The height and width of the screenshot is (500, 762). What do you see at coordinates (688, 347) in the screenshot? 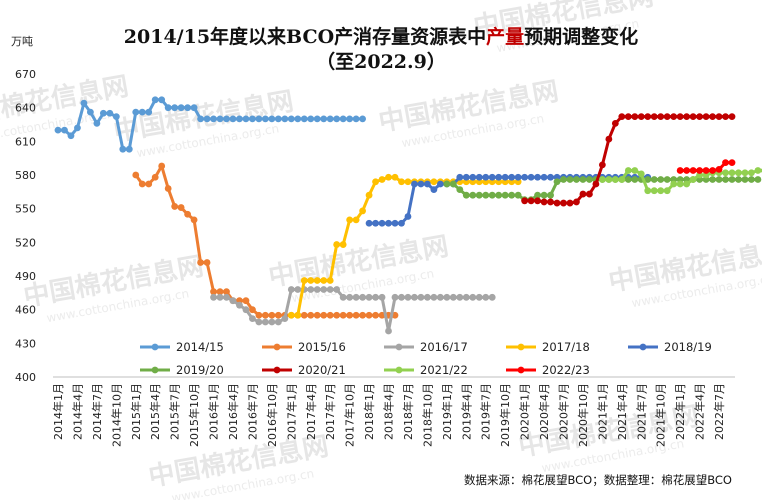
I see `legend-label: 2018/19` at bounding box center [688, 347].